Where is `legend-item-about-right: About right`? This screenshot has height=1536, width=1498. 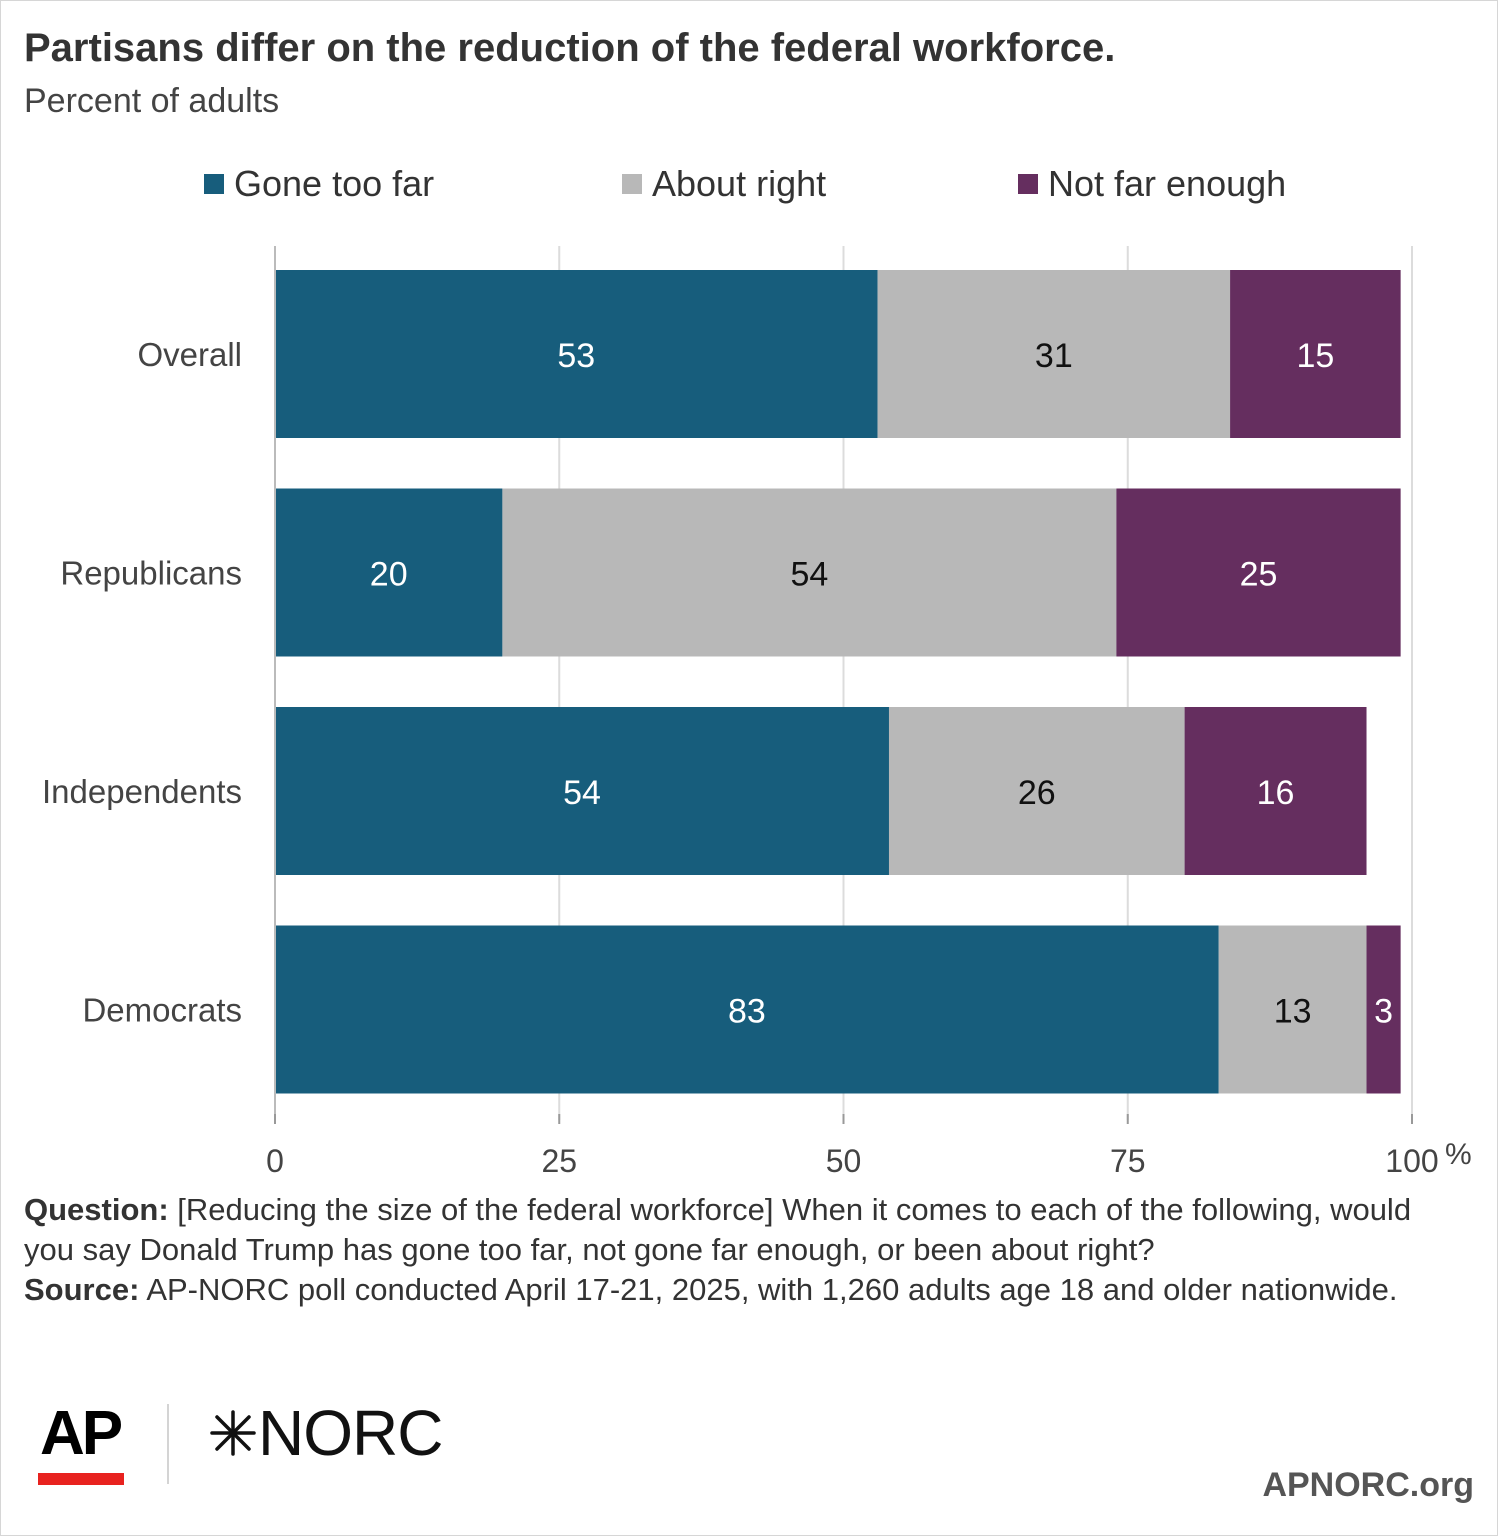 legend-item-about-right: About right is located at coordinates (724, 184).